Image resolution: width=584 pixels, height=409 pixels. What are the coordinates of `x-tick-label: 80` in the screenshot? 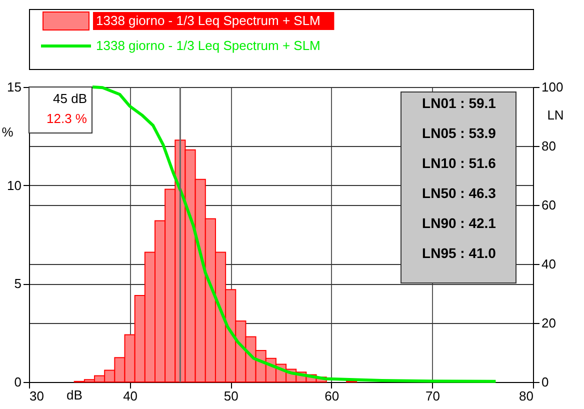 It's located at (526, 396).